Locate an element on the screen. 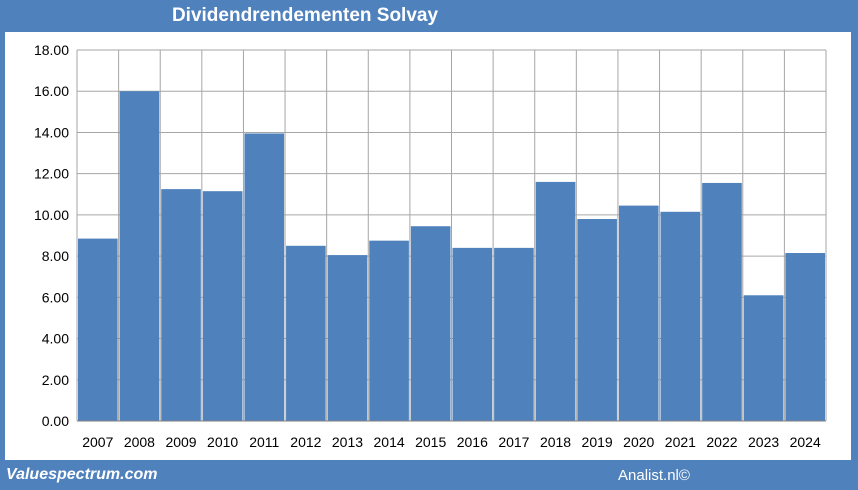 The height and width of the screenshot is (490, 858). x-tick-label: 2018 is located at coordinates (555, 442).